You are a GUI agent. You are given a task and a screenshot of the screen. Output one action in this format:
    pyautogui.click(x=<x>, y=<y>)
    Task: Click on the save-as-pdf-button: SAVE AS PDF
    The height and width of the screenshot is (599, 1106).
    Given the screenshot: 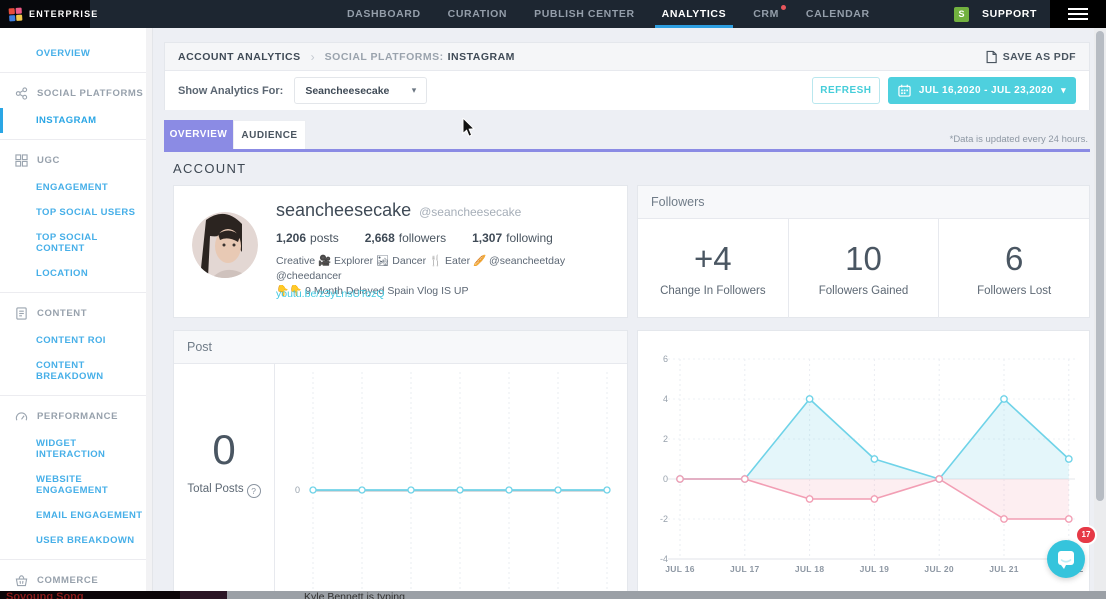 What is the action you would take?
    pyautogui.click(x=1030, y=57)
    